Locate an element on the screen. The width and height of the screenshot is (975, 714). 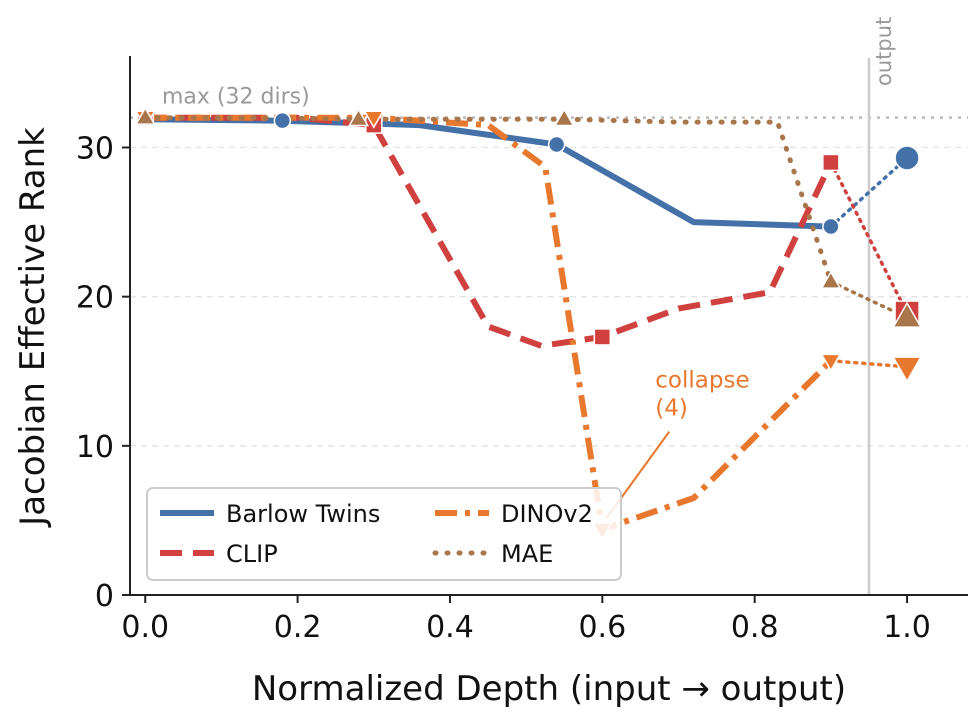
x-tick-label: 0.4 is located at coordinates (450, 627).